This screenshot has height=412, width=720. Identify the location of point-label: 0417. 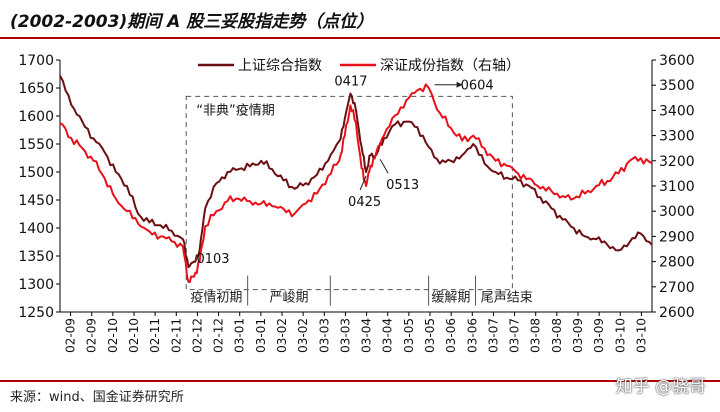
(350, 82).